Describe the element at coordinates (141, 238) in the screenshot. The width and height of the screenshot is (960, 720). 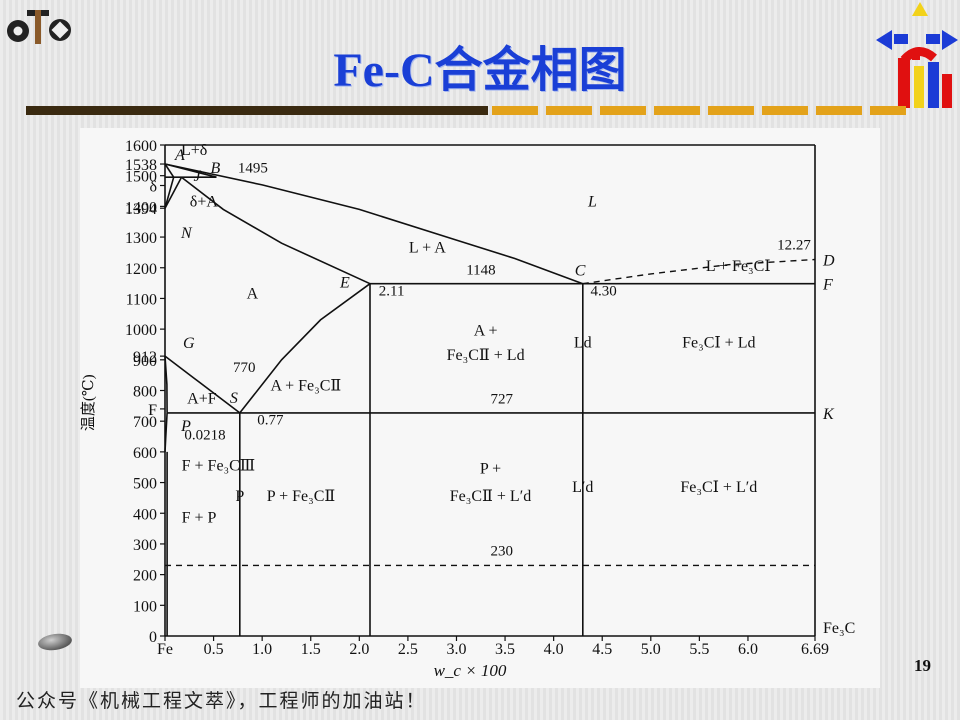
I see `y-tick-label: 1300` at that location.